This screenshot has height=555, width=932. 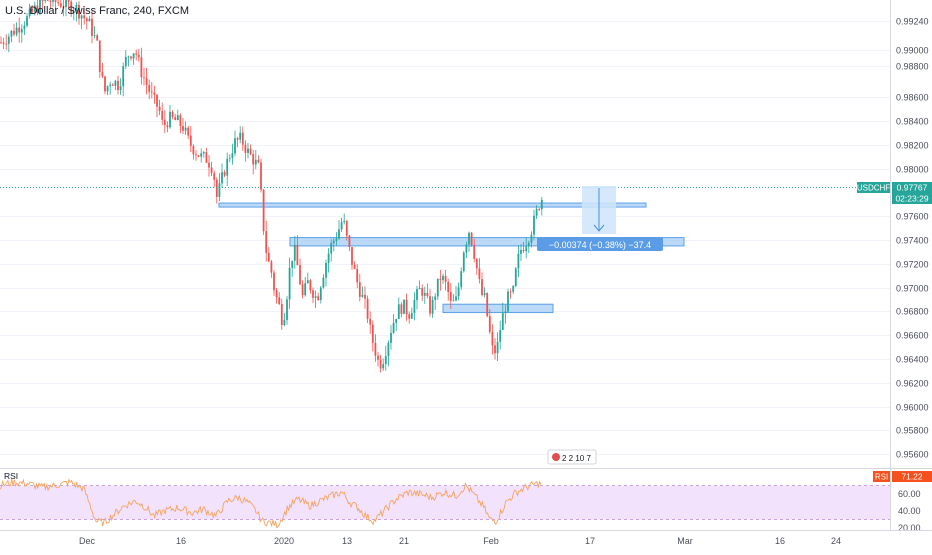 I want to click on rsi-tick-label: 40.00, so click(x=909, y=511).